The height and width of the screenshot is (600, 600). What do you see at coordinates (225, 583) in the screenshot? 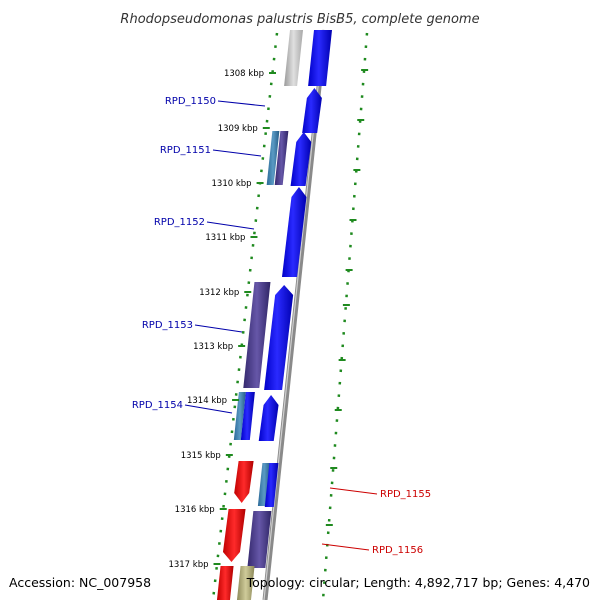
I see `feature-red-bottom` at bounding box center [225, 583].